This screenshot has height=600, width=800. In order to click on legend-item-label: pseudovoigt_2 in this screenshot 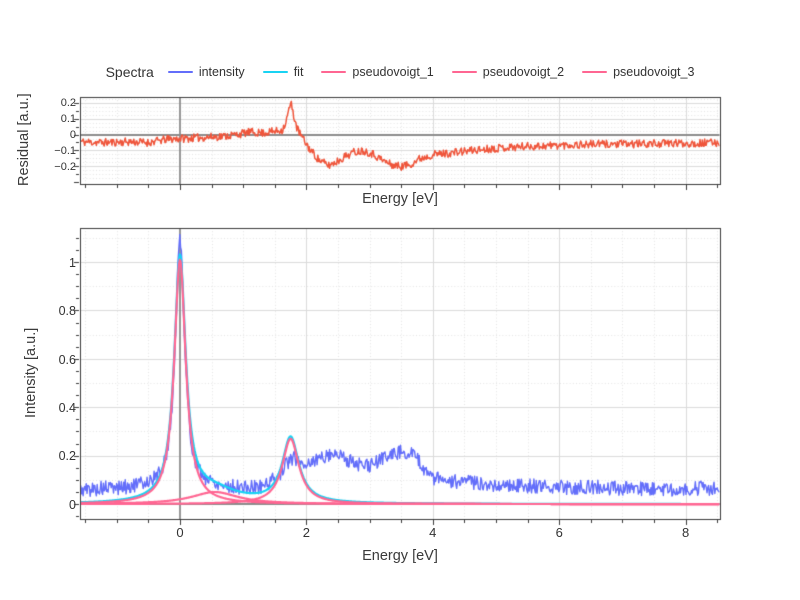, I will do `click(523, 72)`.